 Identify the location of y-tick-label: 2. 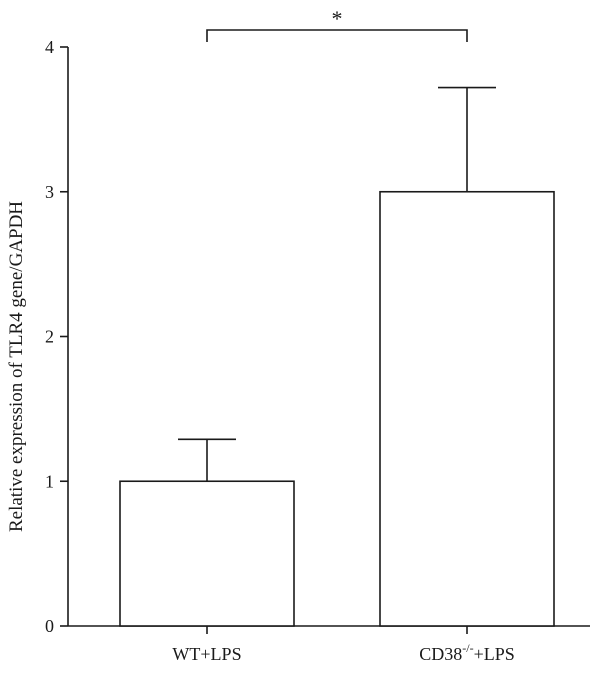
(49, 337).